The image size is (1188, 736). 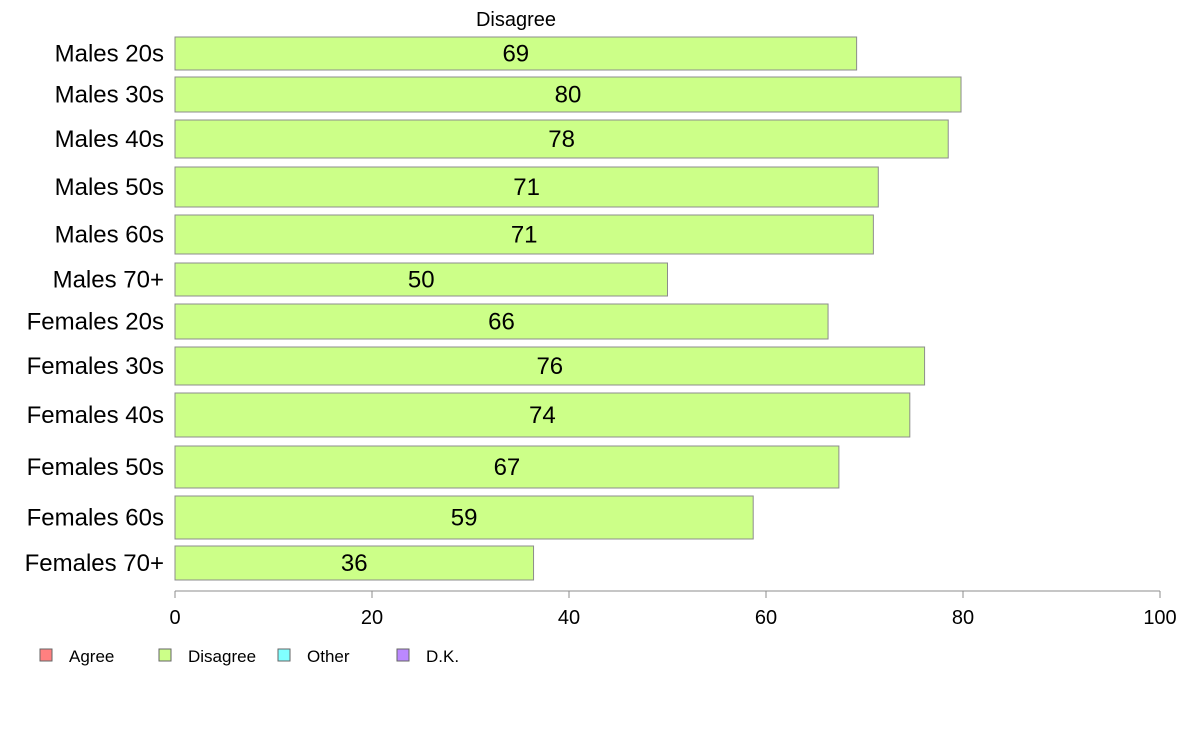 I want to click on category-label: Females 30s, so click(x=95, y=366).